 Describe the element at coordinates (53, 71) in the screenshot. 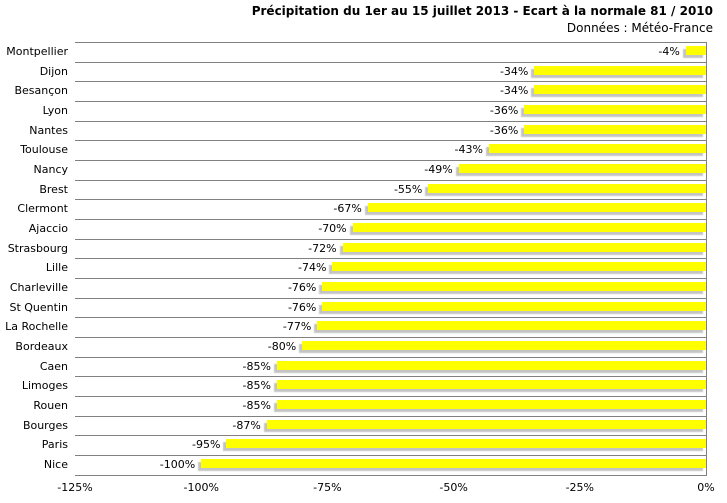

I see `category-label: Dijon` at that location.